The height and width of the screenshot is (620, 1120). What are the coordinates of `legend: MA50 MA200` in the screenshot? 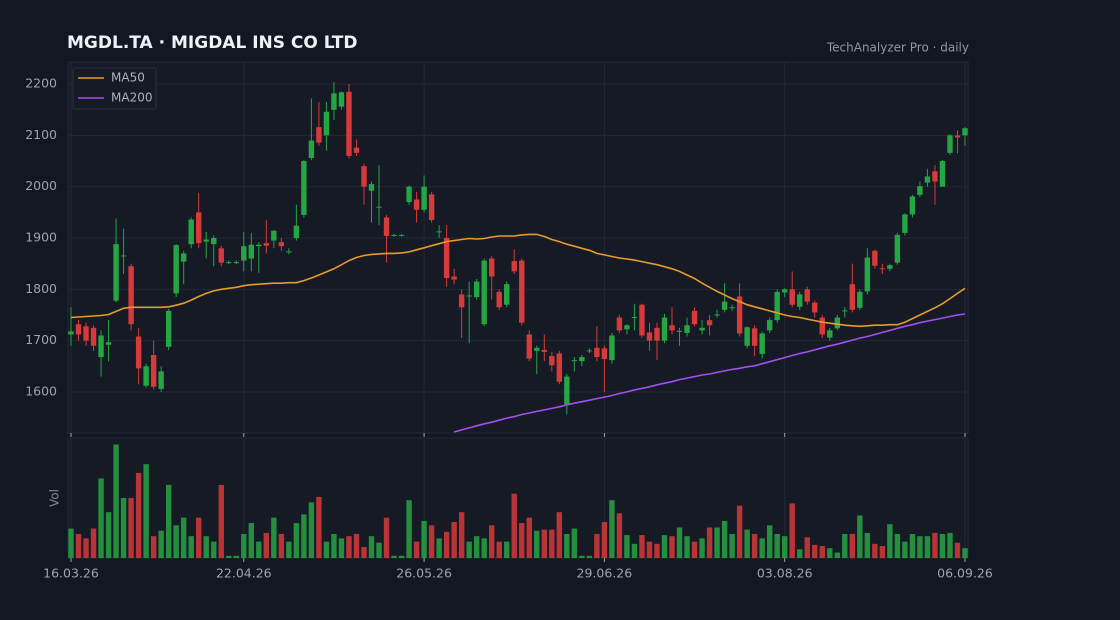 It's located at (114, 88).